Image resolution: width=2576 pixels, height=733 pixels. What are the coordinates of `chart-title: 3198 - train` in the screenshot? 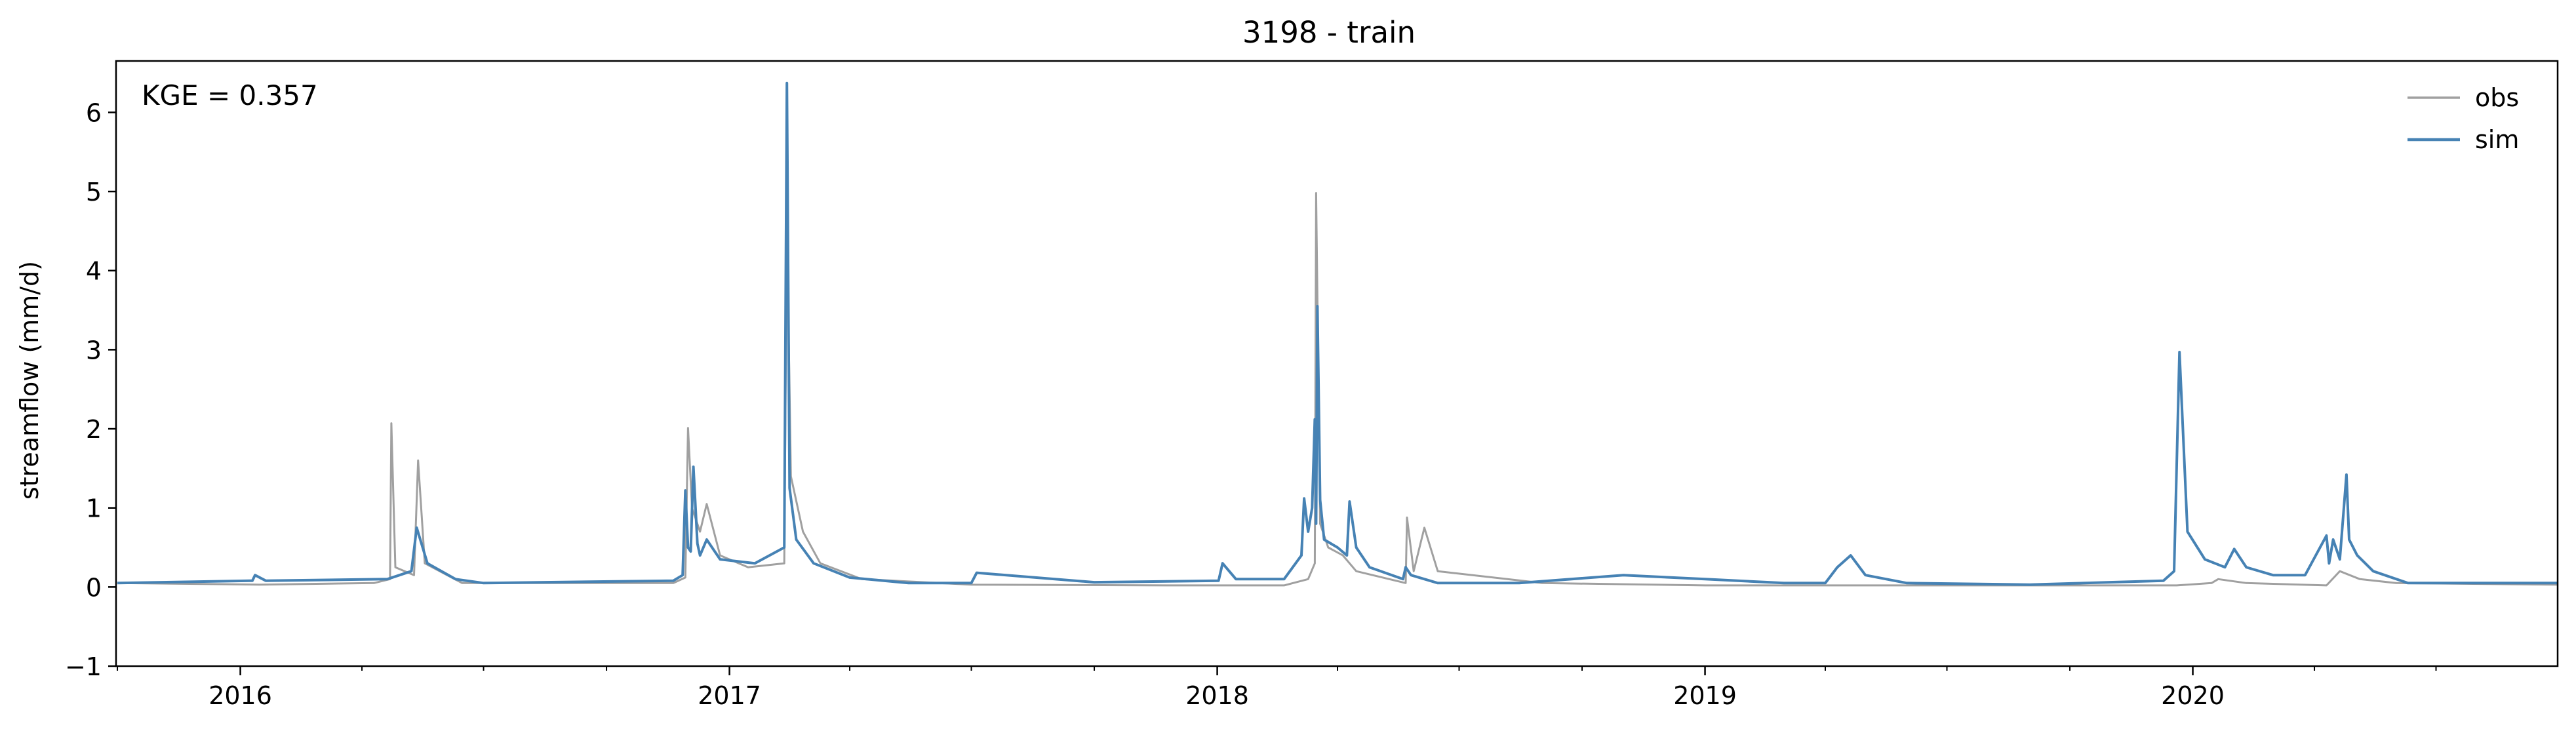 It's located at (1329, 32).